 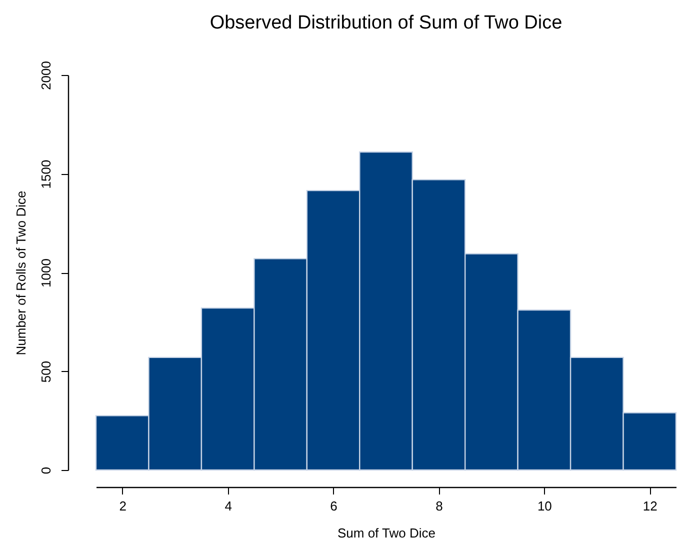 I want to click on x-tick-label: 12, so click(x=650, y=506).